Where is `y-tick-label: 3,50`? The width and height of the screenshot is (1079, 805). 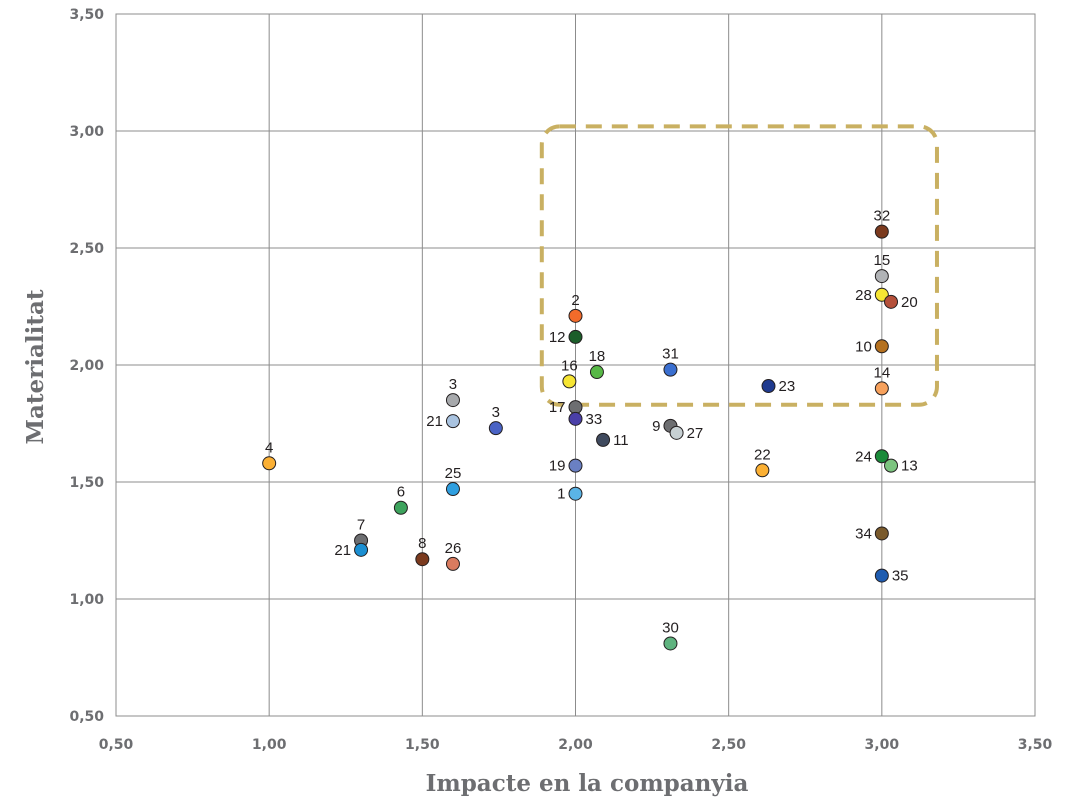 y-tick-label: 3,50 is located at coordinates (86, 15).